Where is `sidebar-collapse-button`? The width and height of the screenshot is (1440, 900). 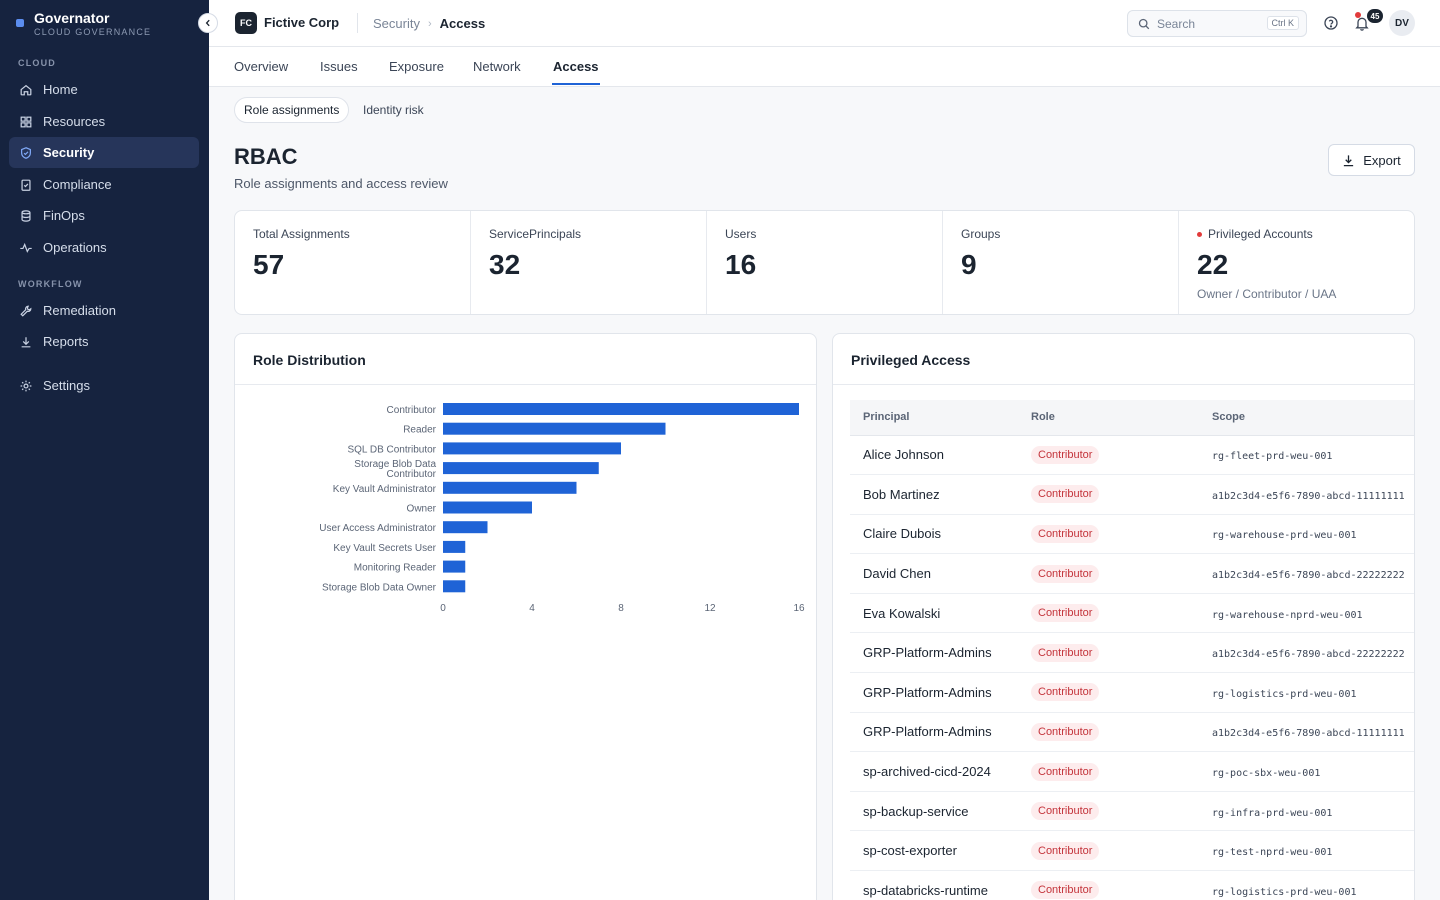
sidebar-collapse-button is located at coordinates (208, 23).